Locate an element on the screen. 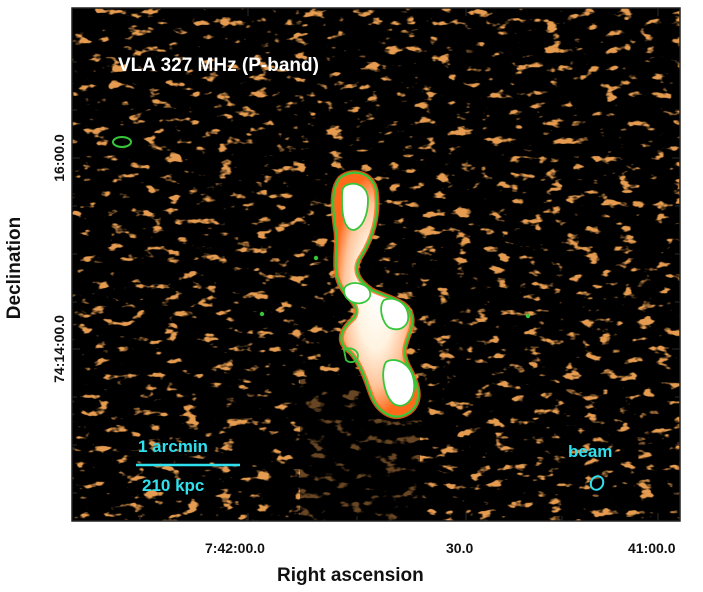 This screenshot has width=703, height=592. y-tick-label: 16:00.0 is located at coordinates (59, 158).